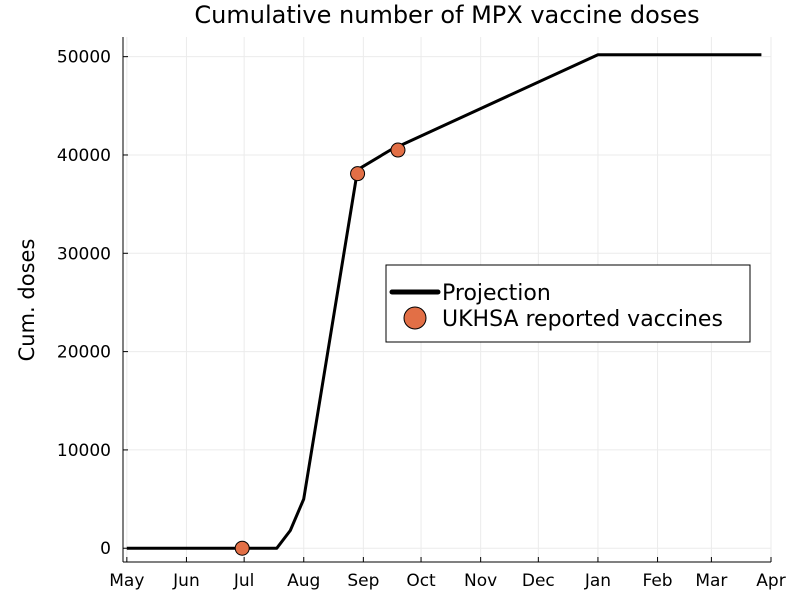 The width and height of the screenshot is (800, 600). I want to click on y-tick-label: 20000, so click(84, 353).